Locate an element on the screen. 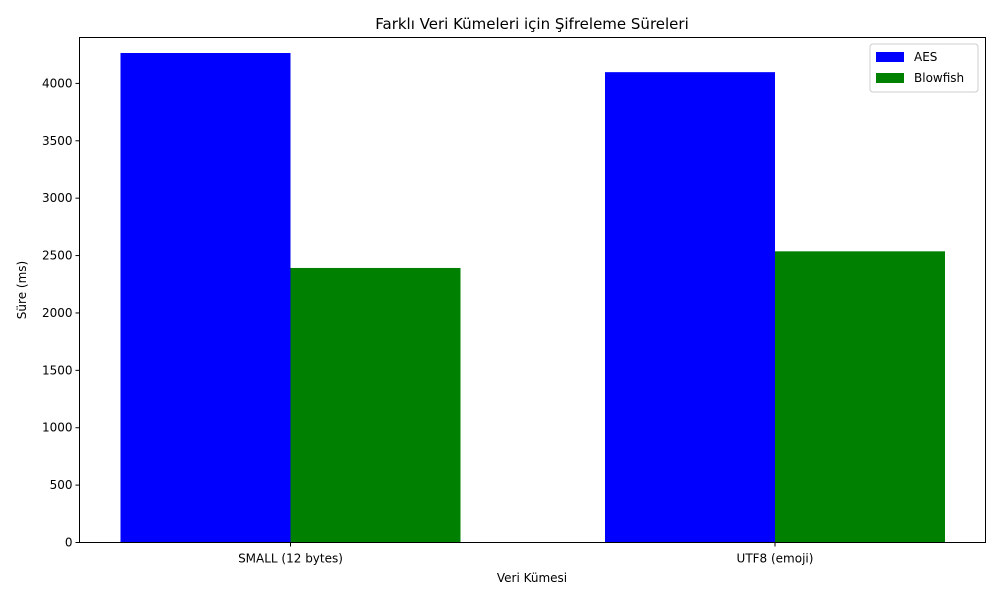 This screenshot has width=1000, height=600. x-axis-label: Veri Kümesi is located at coordinates (532, 578).